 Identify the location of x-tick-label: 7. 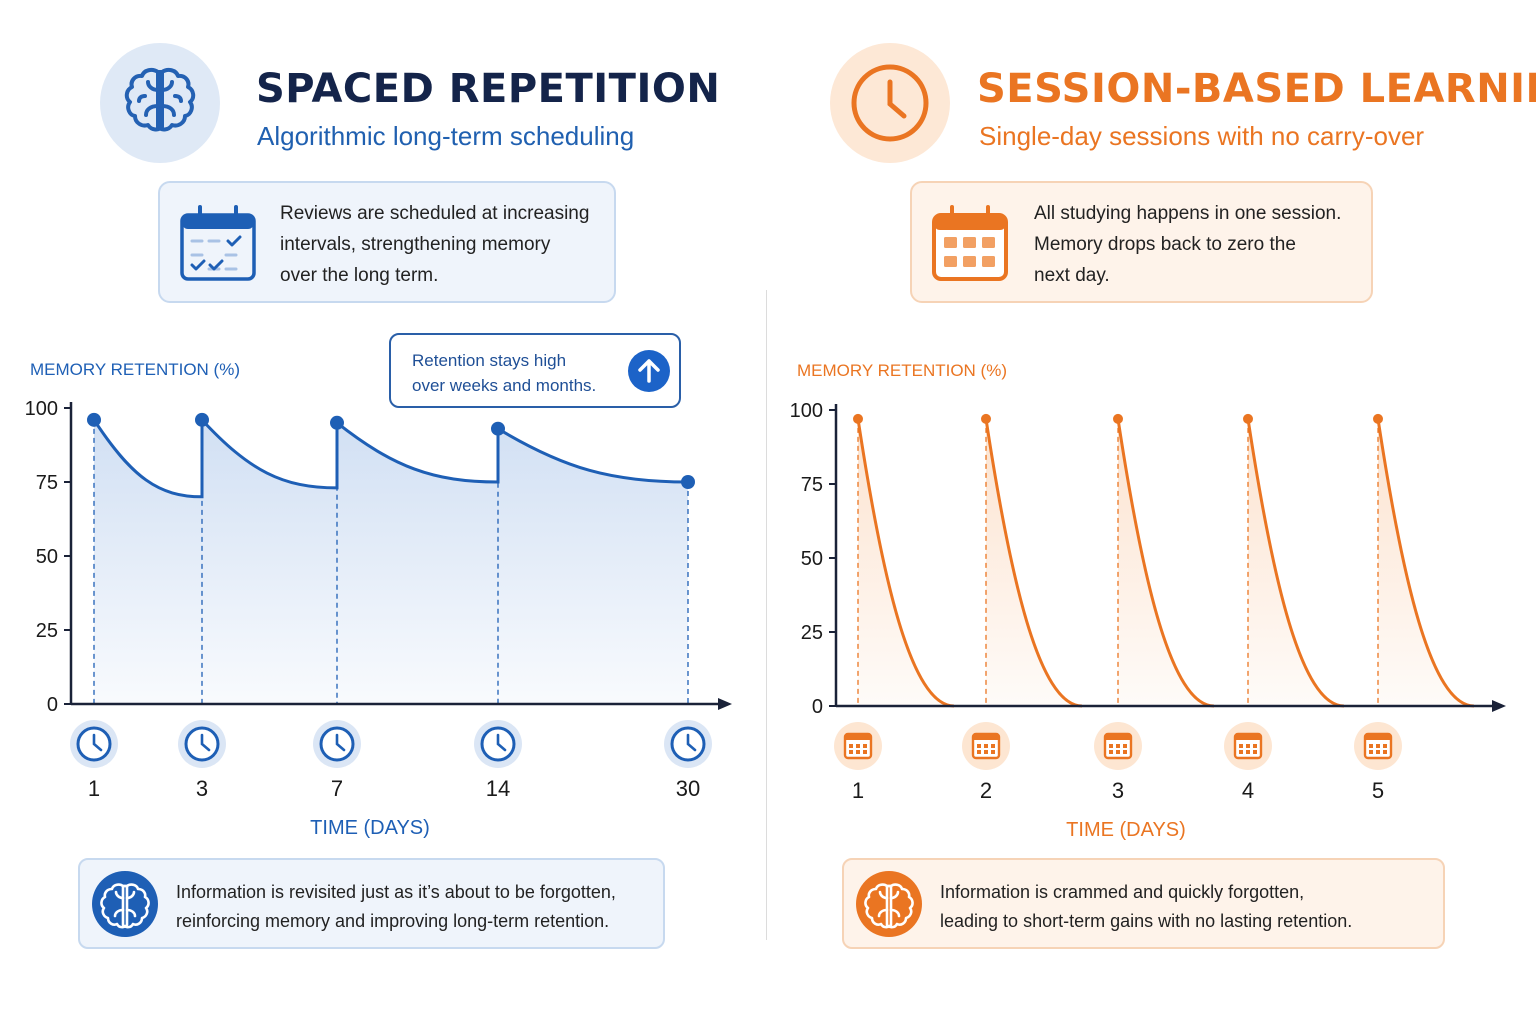
(337, 788).